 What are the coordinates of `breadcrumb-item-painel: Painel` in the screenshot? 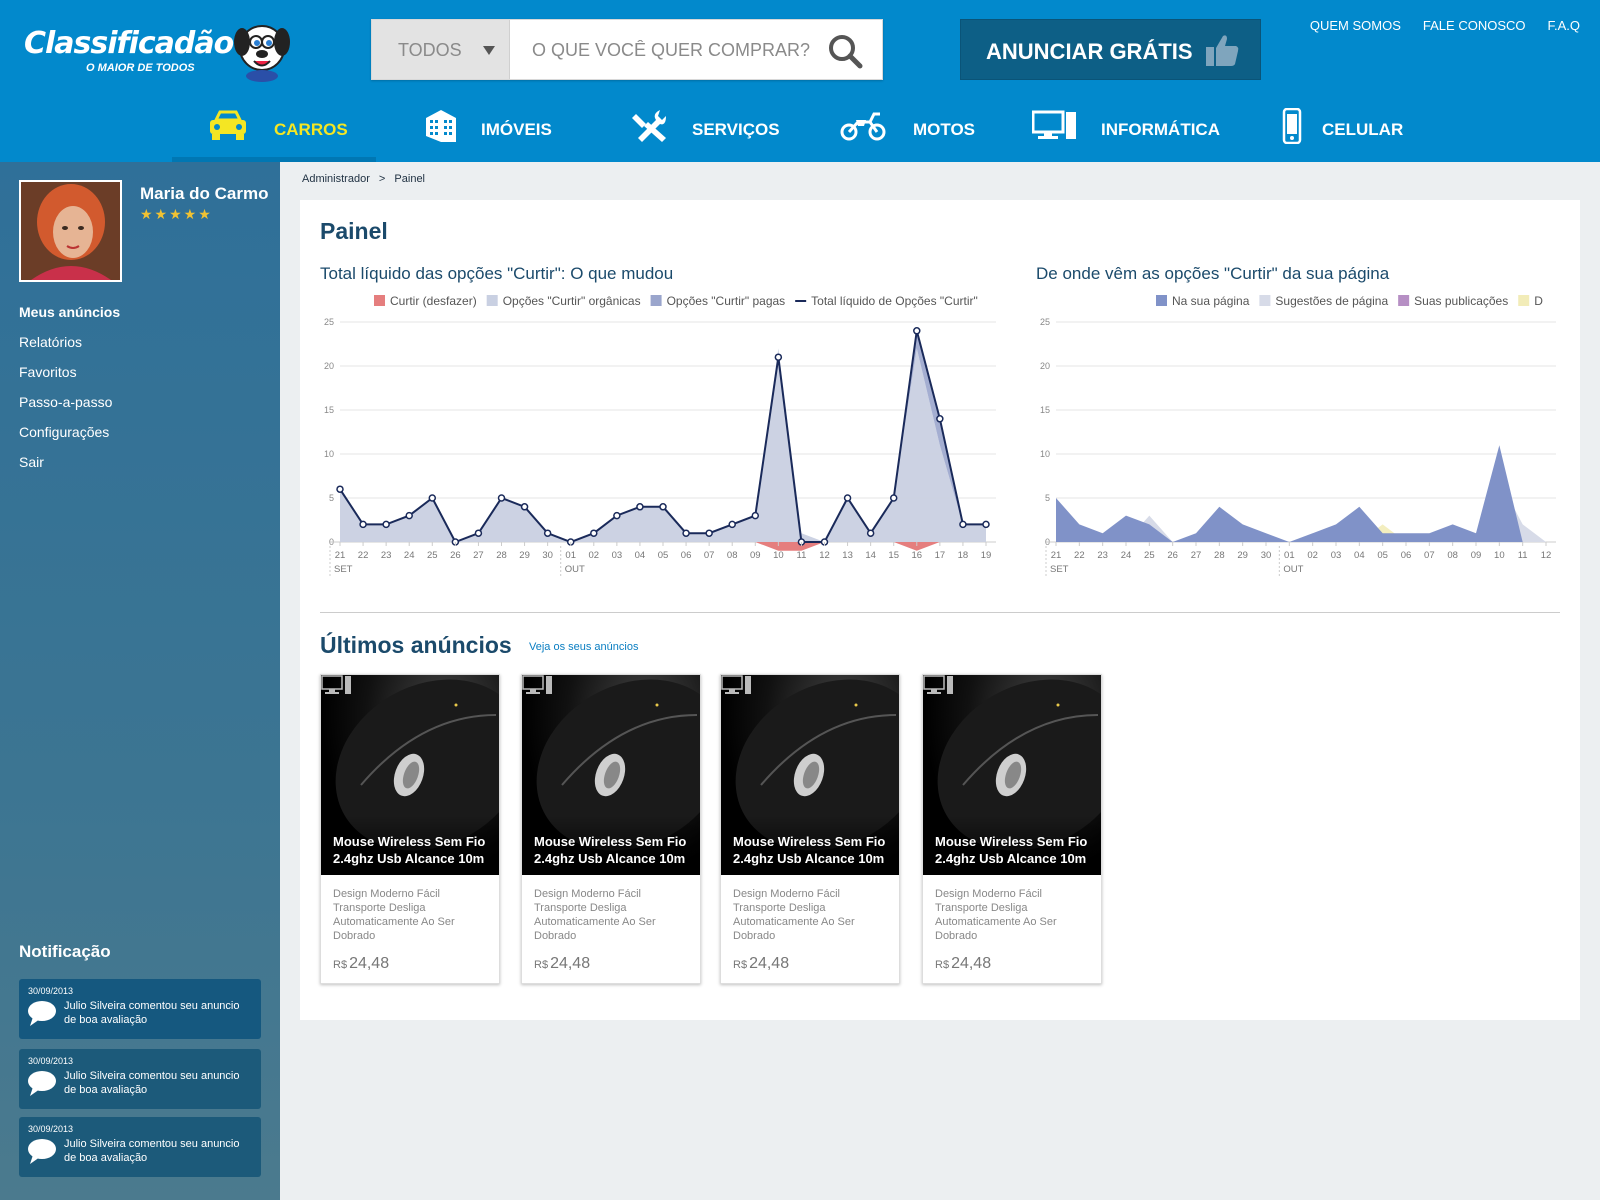 It's located at (409, 179).